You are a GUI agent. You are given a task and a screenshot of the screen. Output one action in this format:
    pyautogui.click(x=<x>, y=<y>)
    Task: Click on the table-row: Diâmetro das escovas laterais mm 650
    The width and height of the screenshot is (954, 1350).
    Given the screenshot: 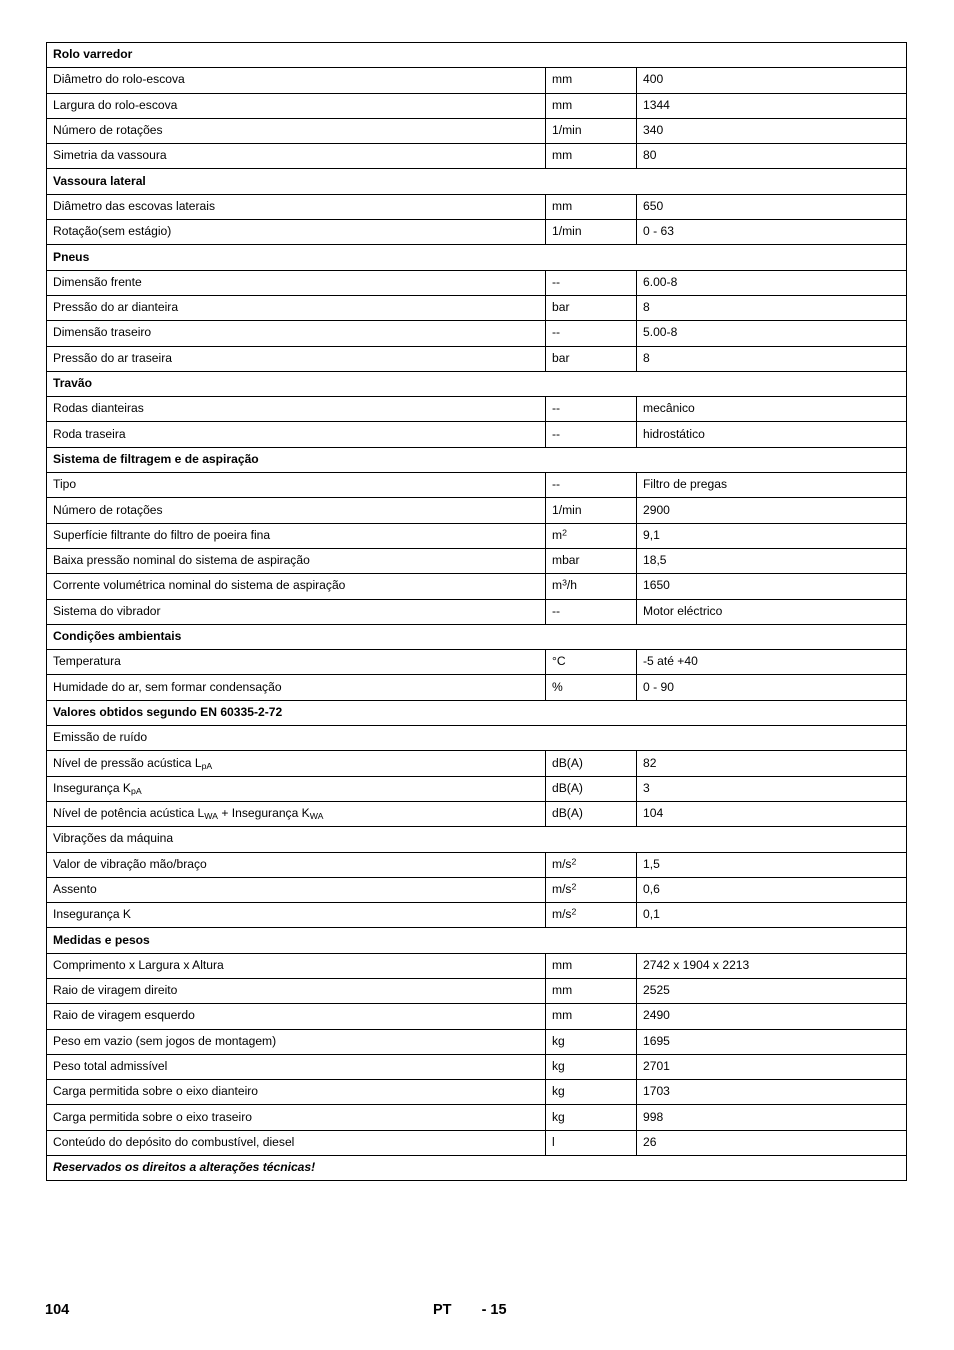 What is the action you would take?
    pyautogui.click(x=477, y=207)
    